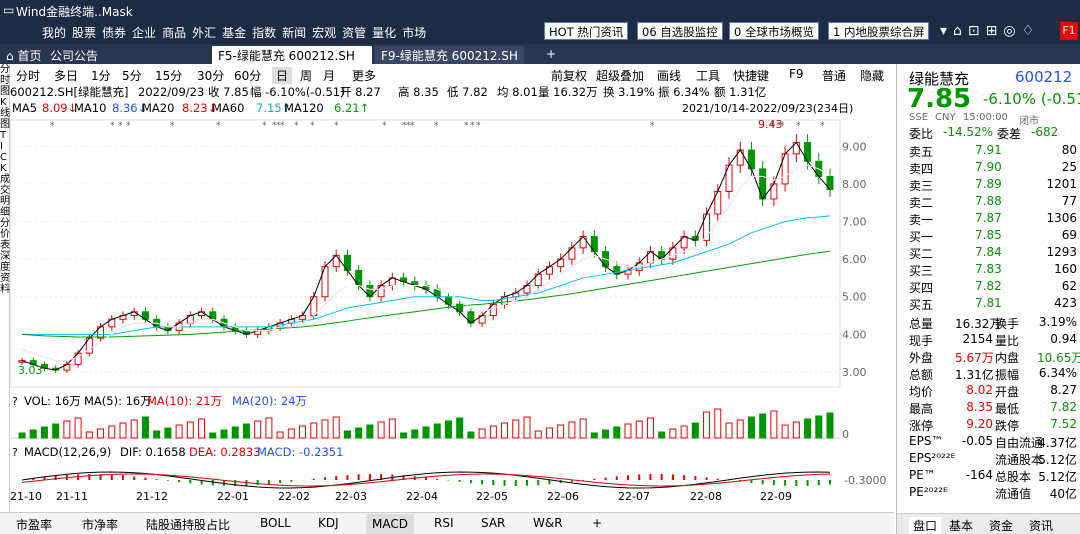 The width and height of the screenshot is (1080, 534). I want to click on tool-6: 普通, so click(834, 76).